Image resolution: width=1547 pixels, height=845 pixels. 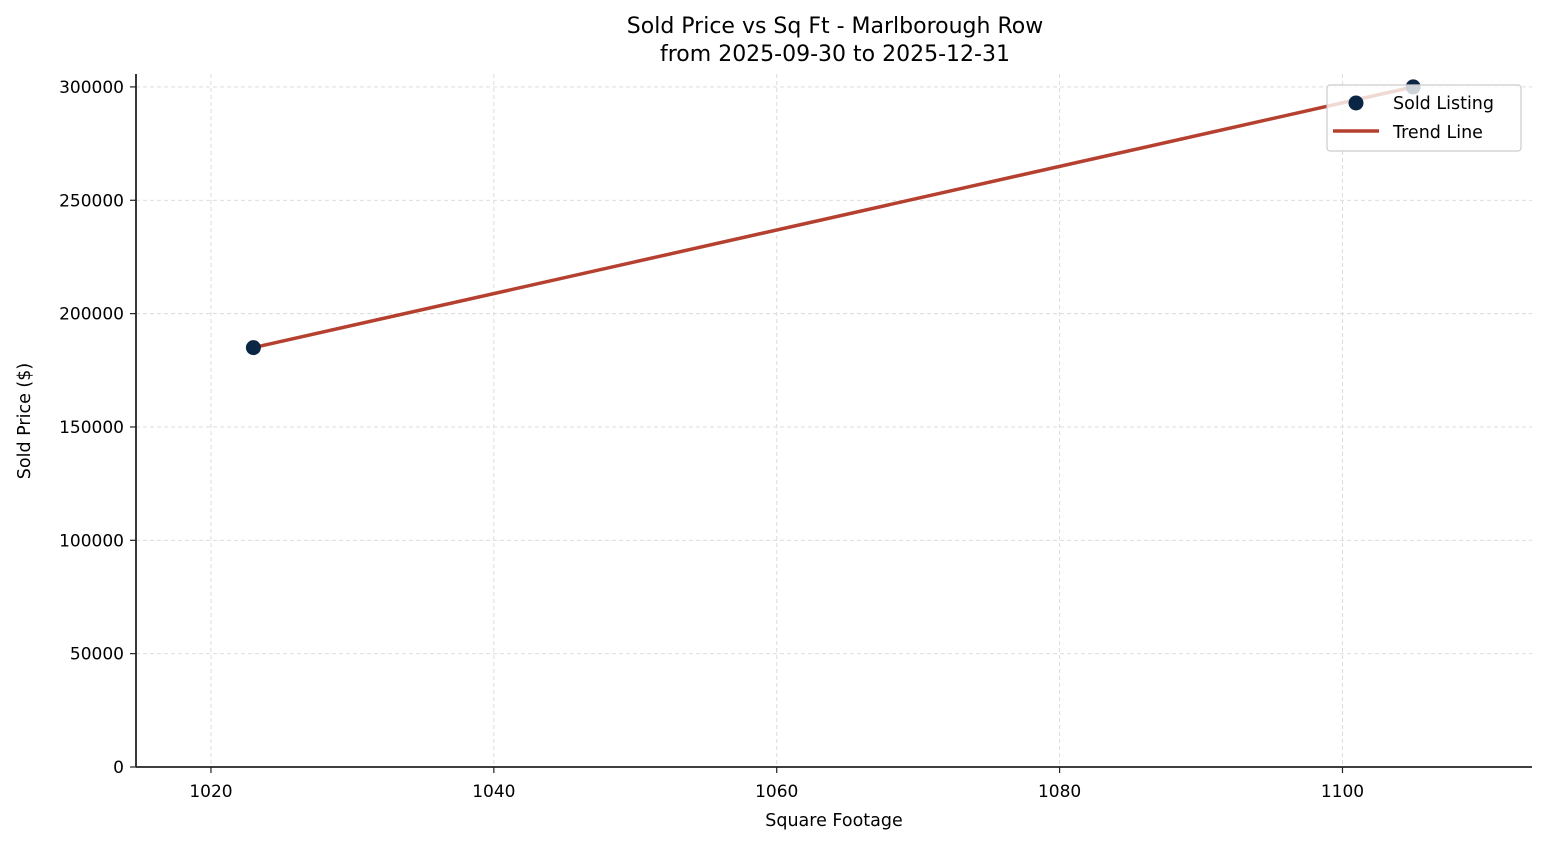 I want to click on y-tick-label: 100000, so click(x=91, y=541).